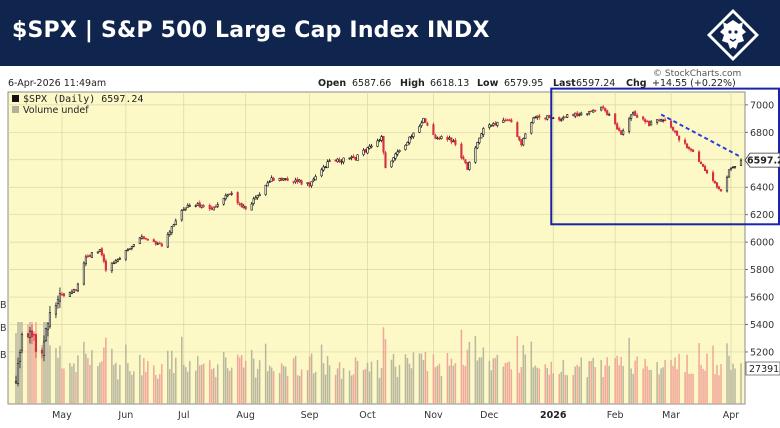 The height and width of the screenshot is (428, 780). Describe the element at coordinates (762, 298) in the screenshot. I see `y-tick-label: 5600` at that location.